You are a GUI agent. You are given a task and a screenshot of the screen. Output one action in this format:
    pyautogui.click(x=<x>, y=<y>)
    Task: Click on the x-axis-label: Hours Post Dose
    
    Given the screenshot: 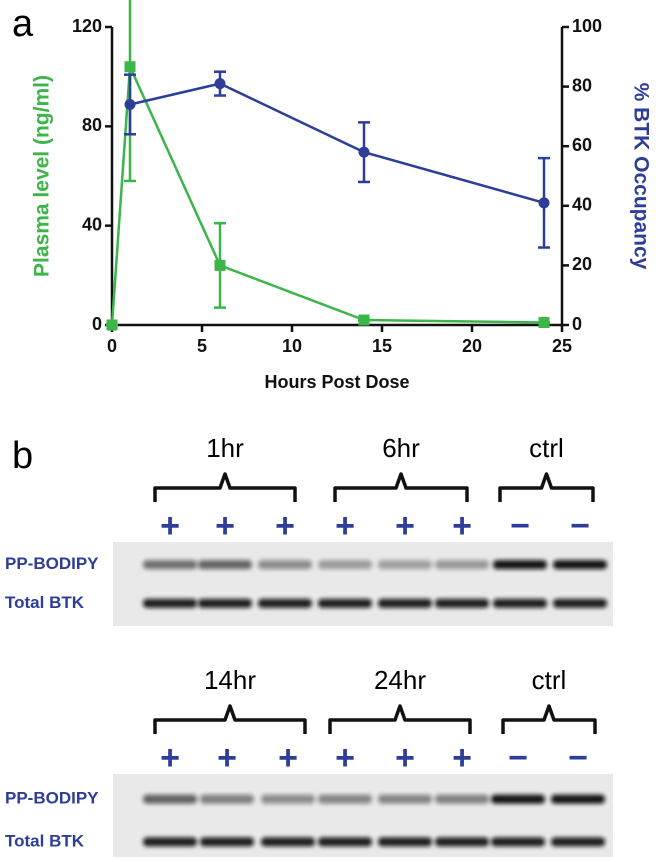 What is the action you would take?
    pyautogui.click(x=336, y=382)
    